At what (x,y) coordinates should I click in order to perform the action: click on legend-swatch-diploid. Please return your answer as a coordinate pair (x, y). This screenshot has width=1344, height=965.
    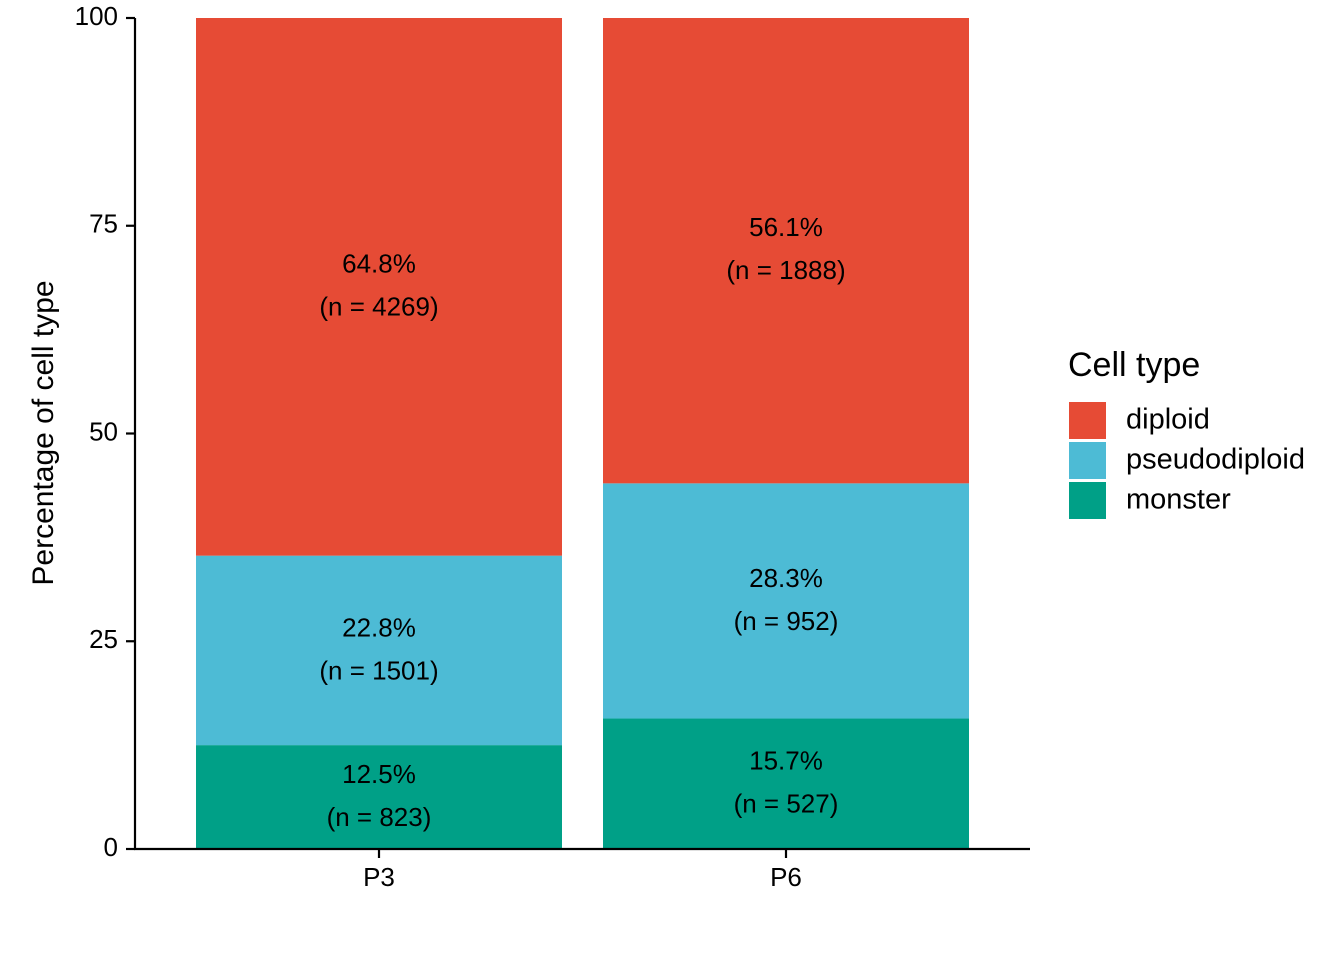
    Looking at the image, I should click on (1087, 420).